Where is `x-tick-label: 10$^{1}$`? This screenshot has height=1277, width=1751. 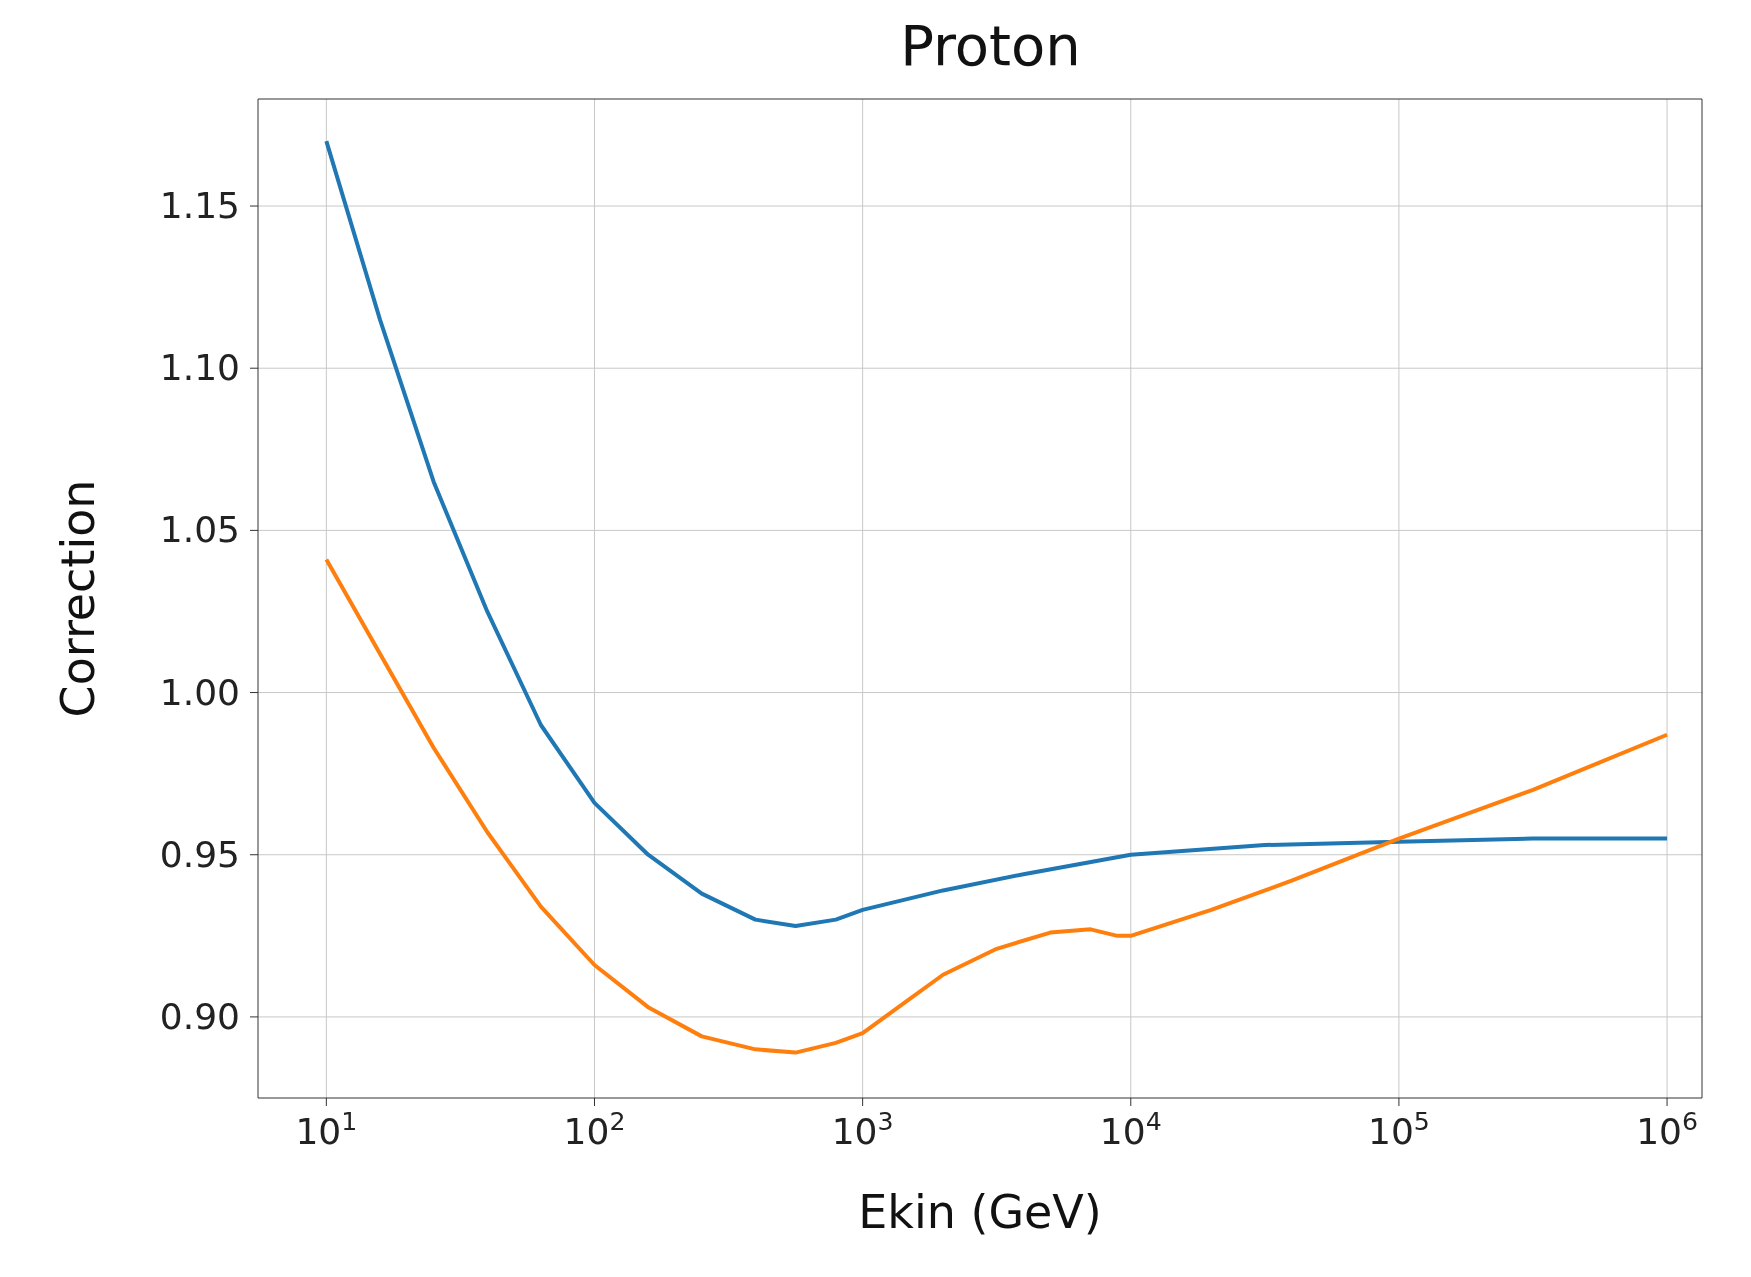 x-tick-label: 10$^{1}$ is located at coordinates (326, 1129).